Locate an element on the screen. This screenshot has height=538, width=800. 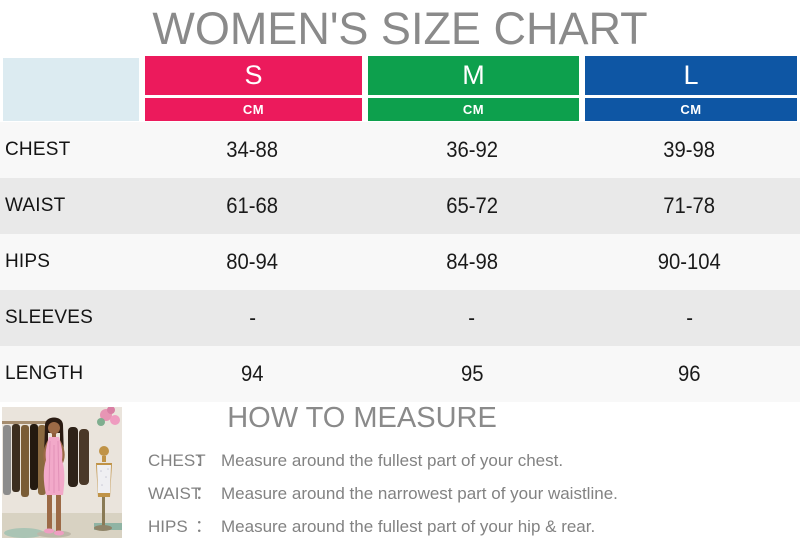
cell-hips-l: 90-104 is located at coordinates (689, 261).